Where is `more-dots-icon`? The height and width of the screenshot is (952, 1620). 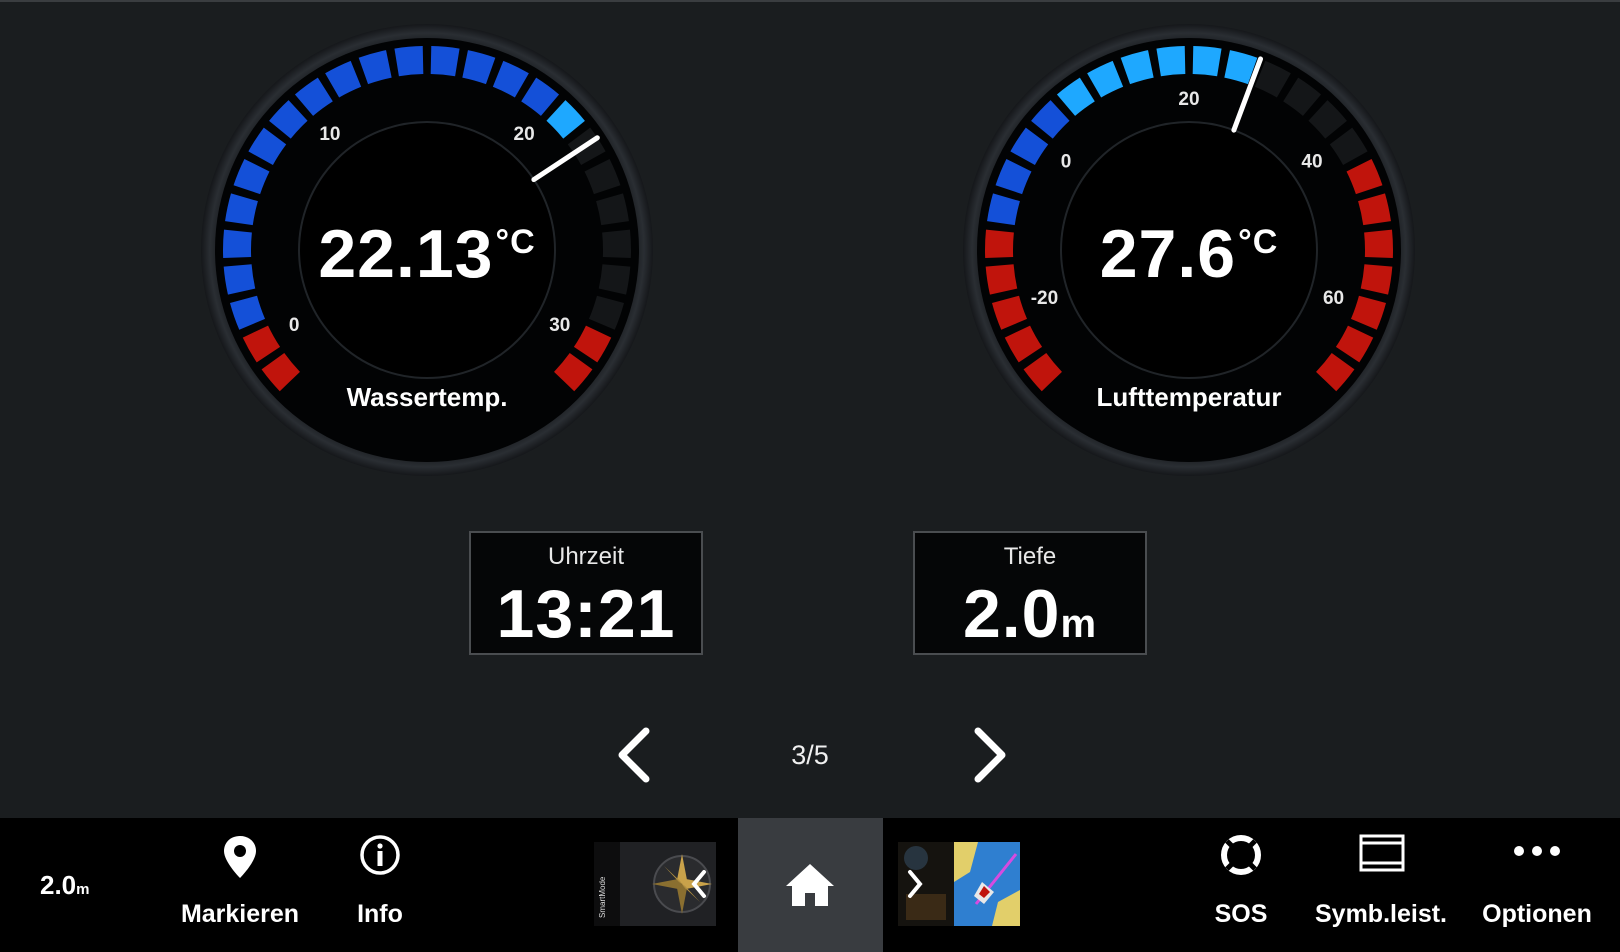
more-dots-icon is located at coordinates (1537, 851).